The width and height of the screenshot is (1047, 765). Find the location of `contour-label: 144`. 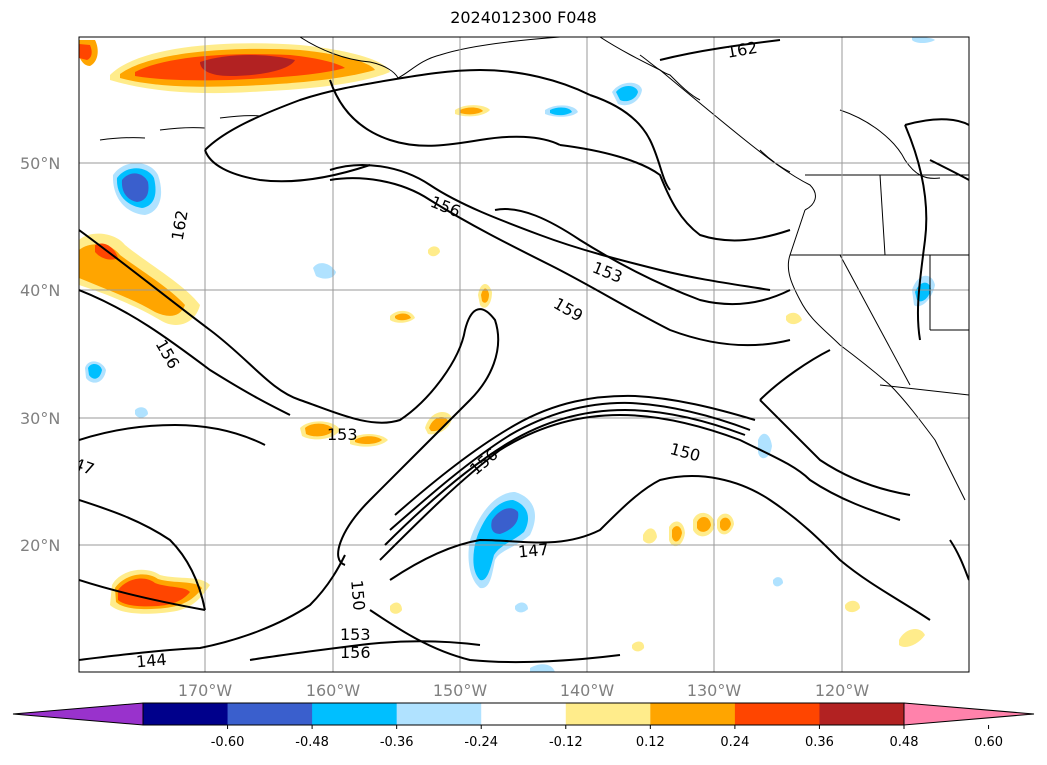

contour-label: 144 is located at coordinates (151, 661).